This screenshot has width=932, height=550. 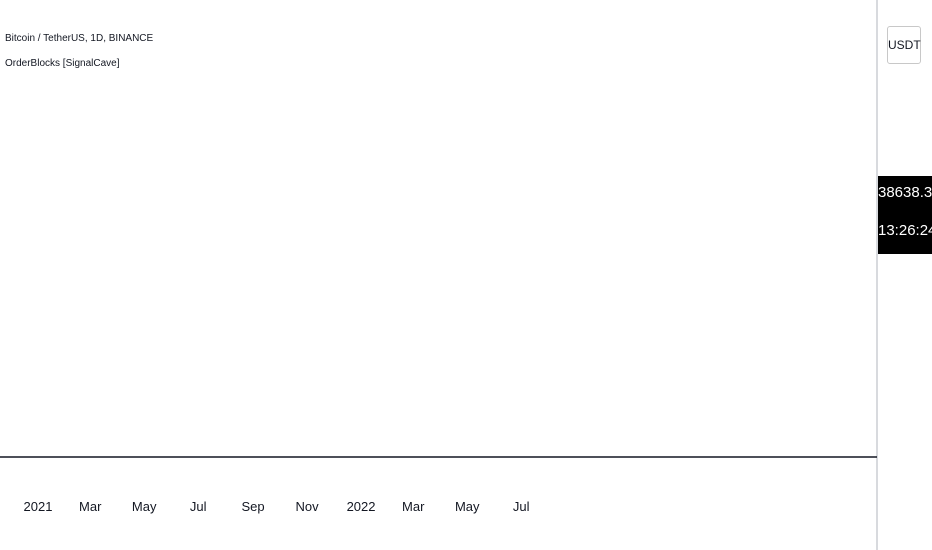 What do you see at coordinates (361, 506) in the screenshot?
I see `time-tick-label: 2022` at bounding box center [361, 506].